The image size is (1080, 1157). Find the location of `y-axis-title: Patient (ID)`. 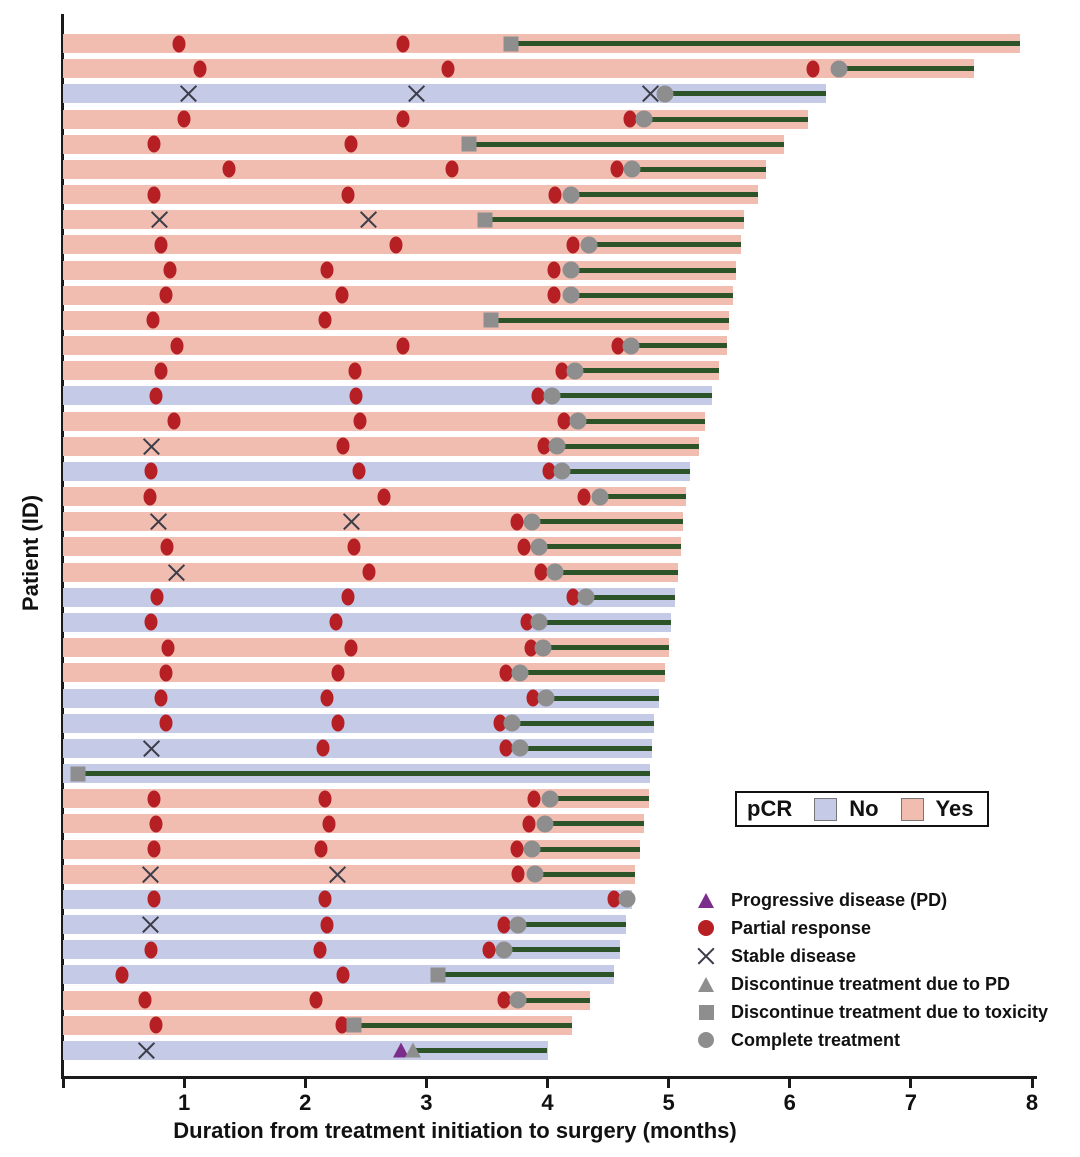

y-axis-title: Patient (ID) is located at coordinates (30, 553).